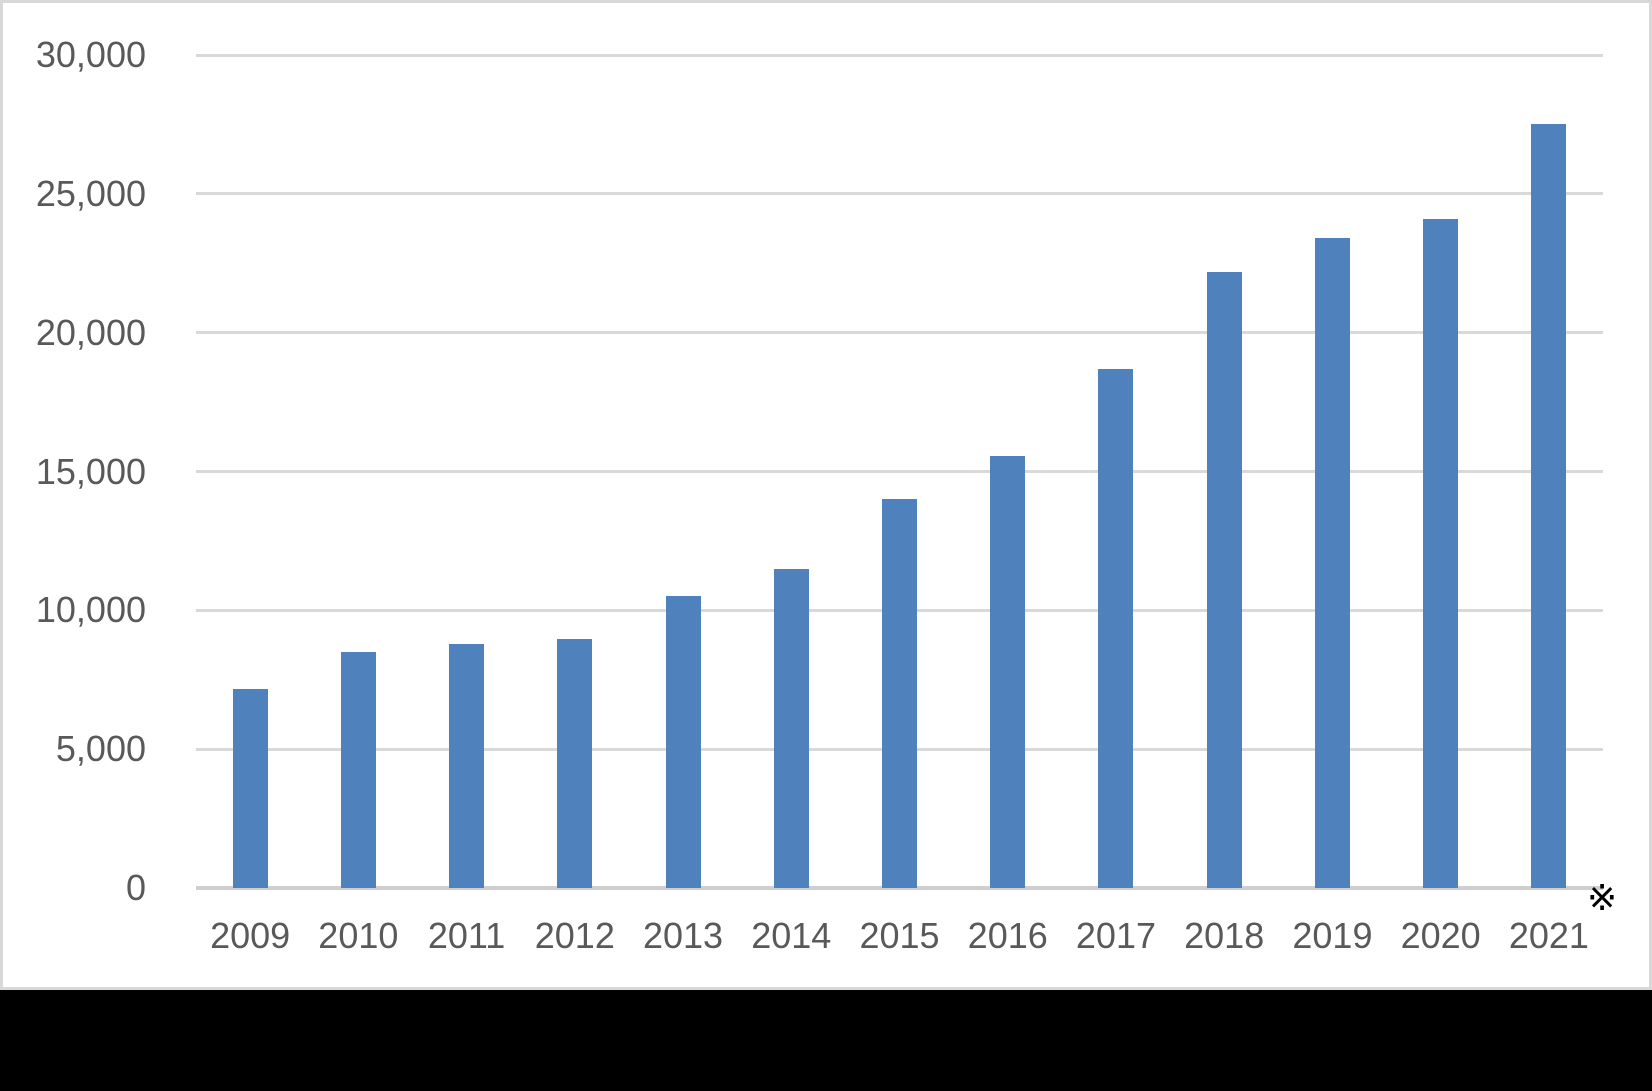 The height and width of the screenshot is (1091, 1652). Describe the element at coordinates (683, 935) in the screenshot. I see `x-axis-label-2013: 2013` at that location.